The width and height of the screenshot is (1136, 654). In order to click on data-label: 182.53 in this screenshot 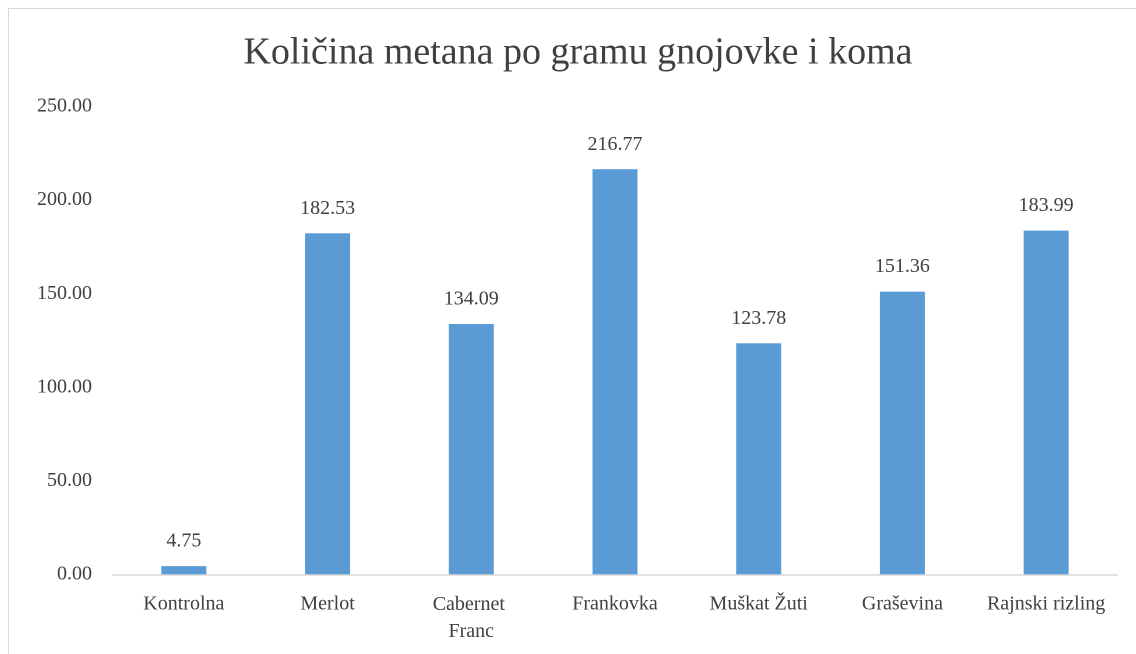, I will do `click(327, 208)`.